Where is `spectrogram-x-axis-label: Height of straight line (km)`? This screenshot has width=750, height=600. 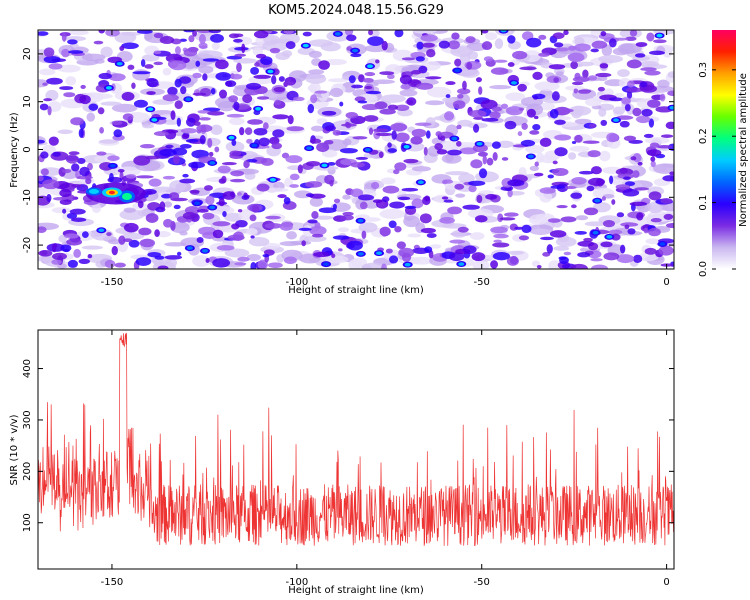 spectrogram-x-axis-label: Height of straight line (km) is located at coordinates (356, 290).